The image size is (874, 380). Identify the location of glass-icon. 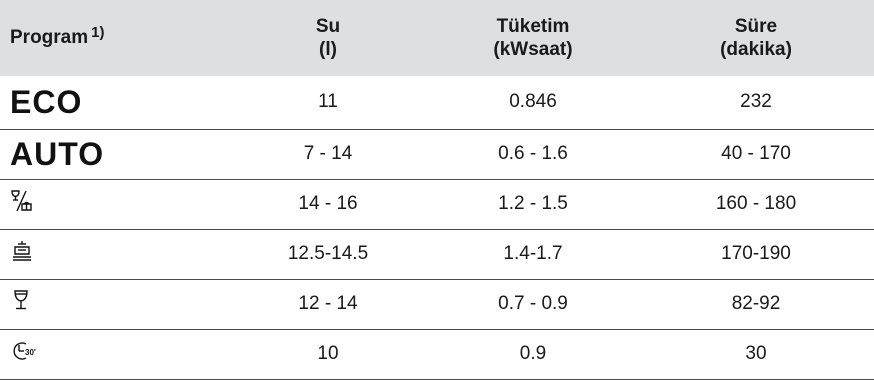
(22, 304).